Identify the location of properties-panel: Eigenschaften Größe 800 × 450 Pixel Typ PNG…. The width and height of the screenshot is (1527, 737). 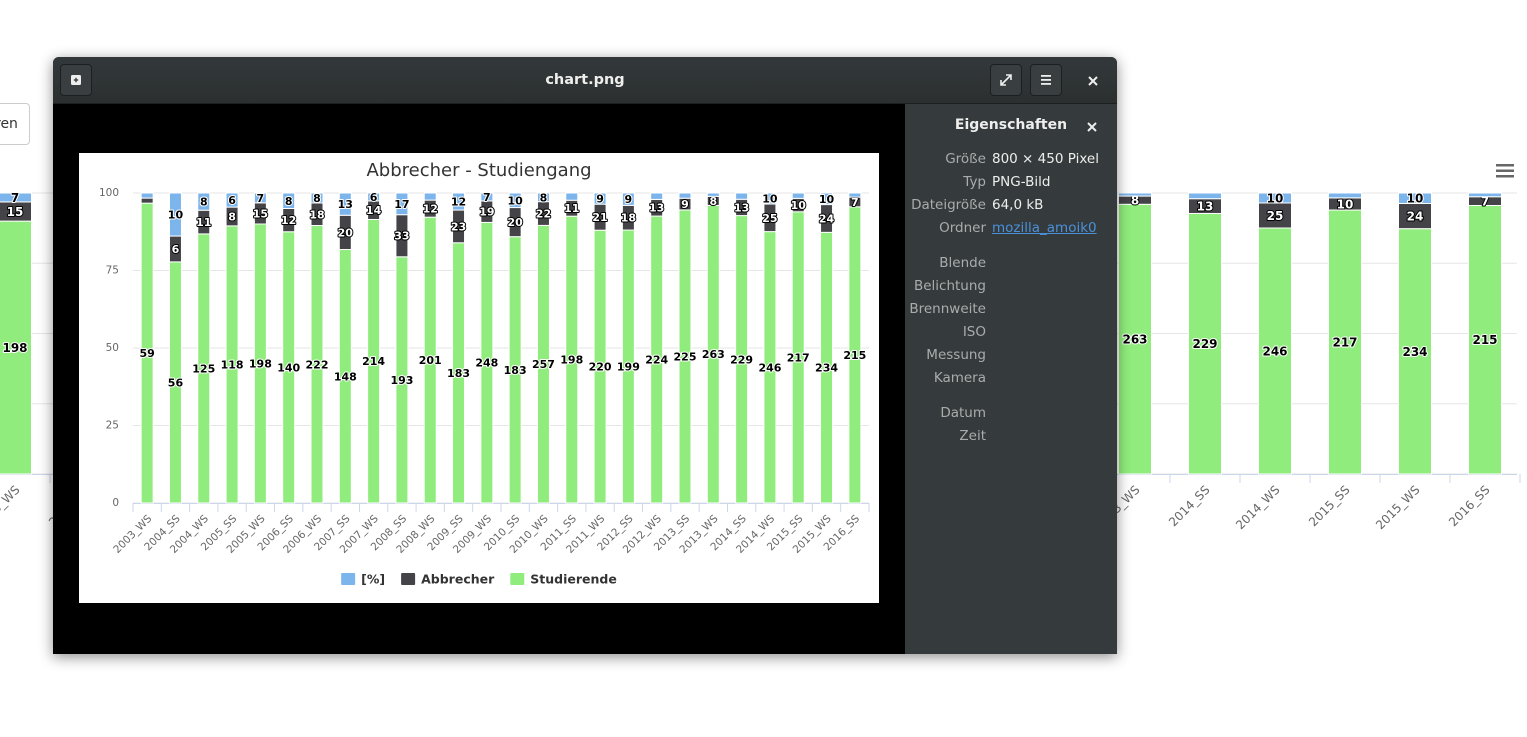
(1011, 379).